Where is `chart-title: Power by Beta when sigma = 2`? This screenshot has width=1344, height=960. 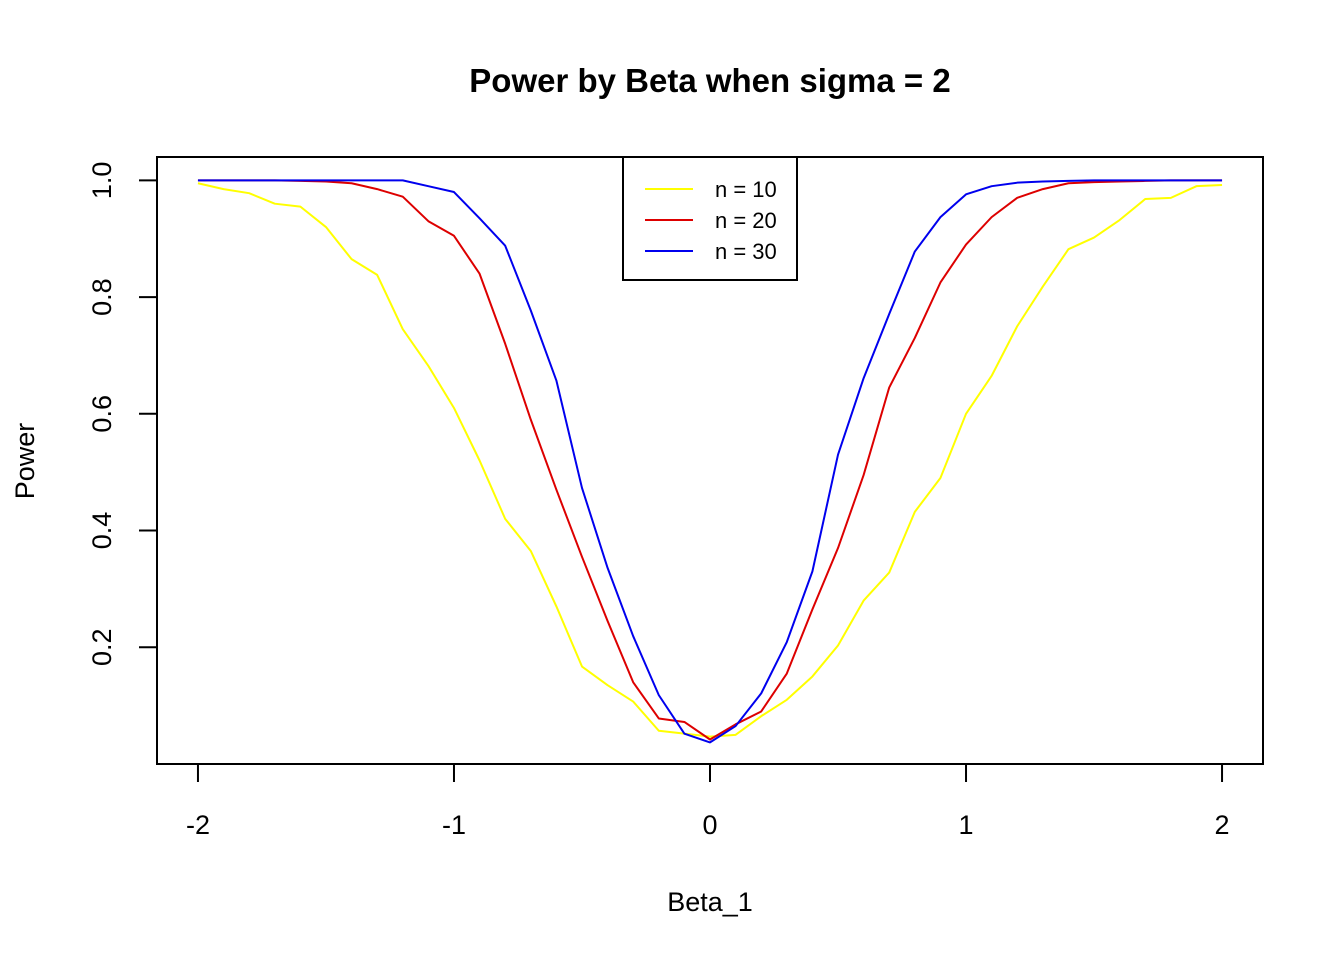 chart-title: Power by Beta when sigma = 2 is located at coordinates (709, 80).